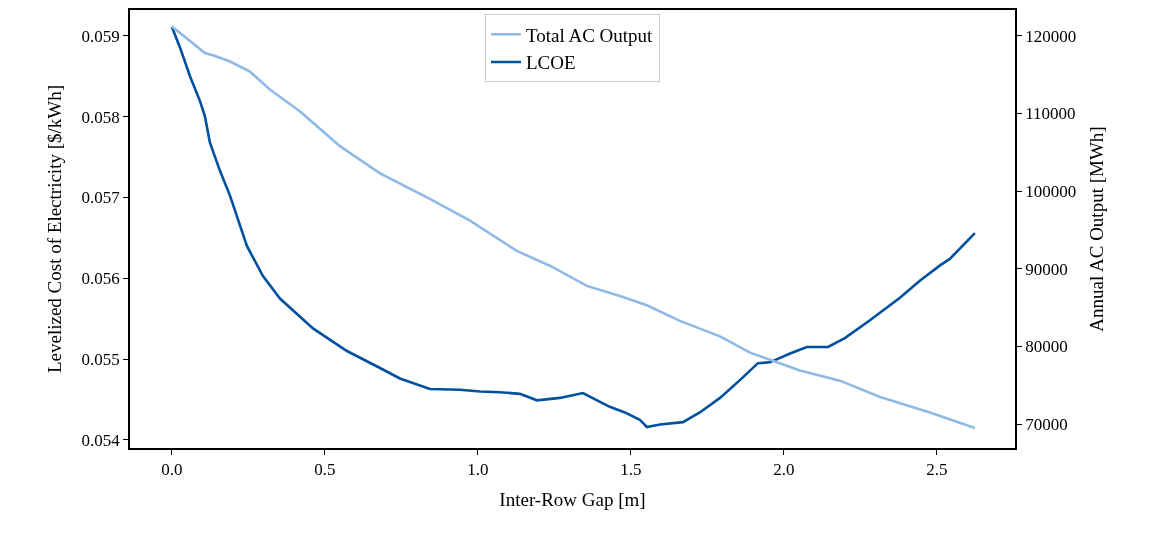 Image resolution: width=1161 pixels, height=533 pixels. Describe the element at coordinates (1046, 347) in the screenshot. I see `y2-tick-label: 80000` at that location.